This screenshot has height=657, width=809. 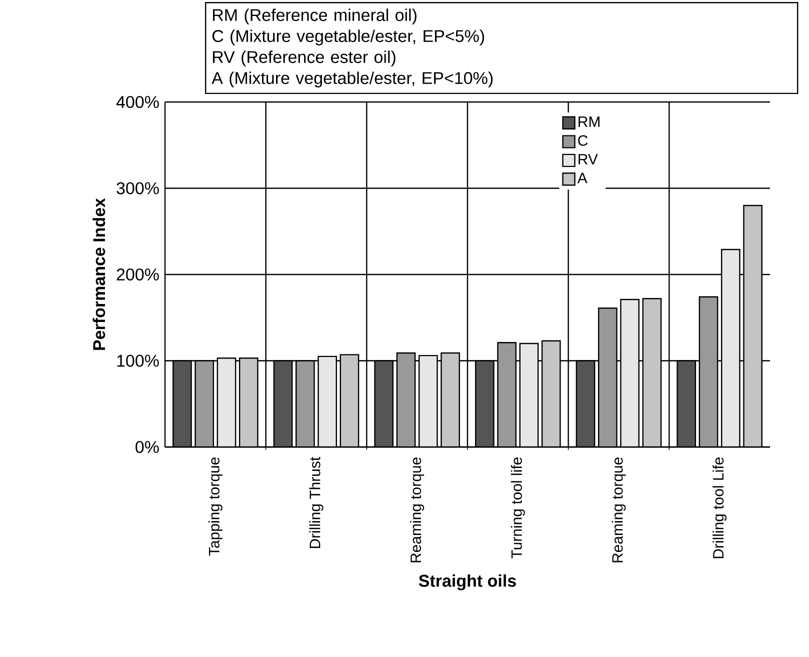 What do you see at coordinates (582, 178) in the screenshot?
I see `legend-label: A` at bounding box center [582, 178].